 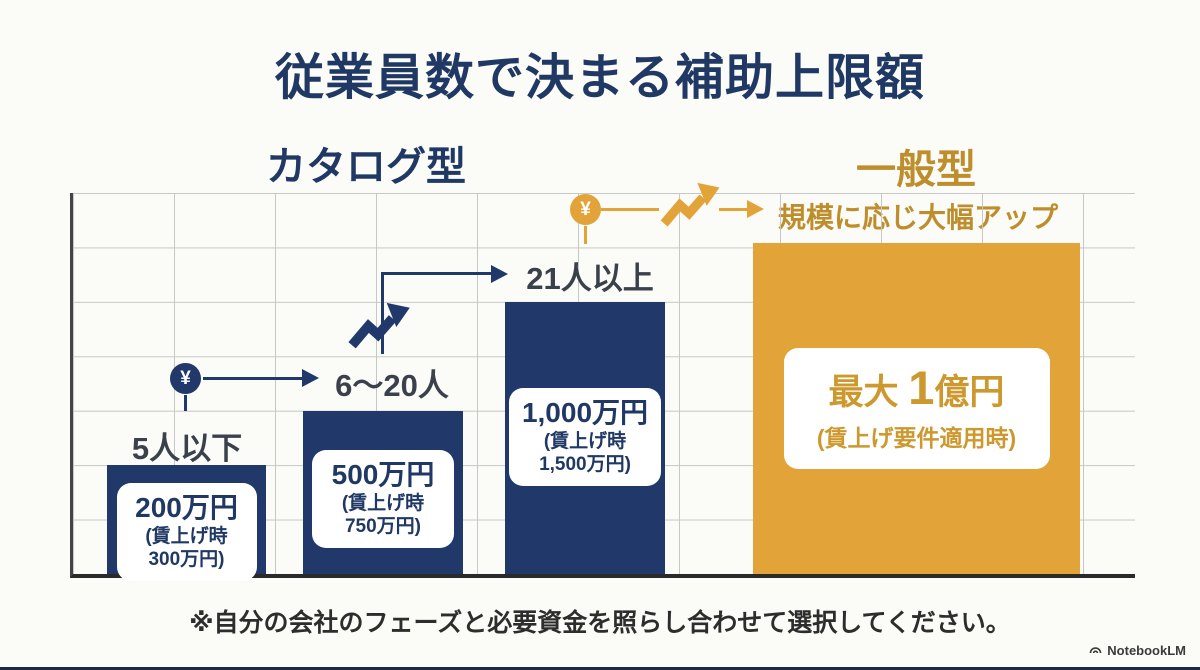 What do you see at coordinates (382, 313) in the screenshot?
I see `connector-elbow-vertical` at bounding box center [382, 313].